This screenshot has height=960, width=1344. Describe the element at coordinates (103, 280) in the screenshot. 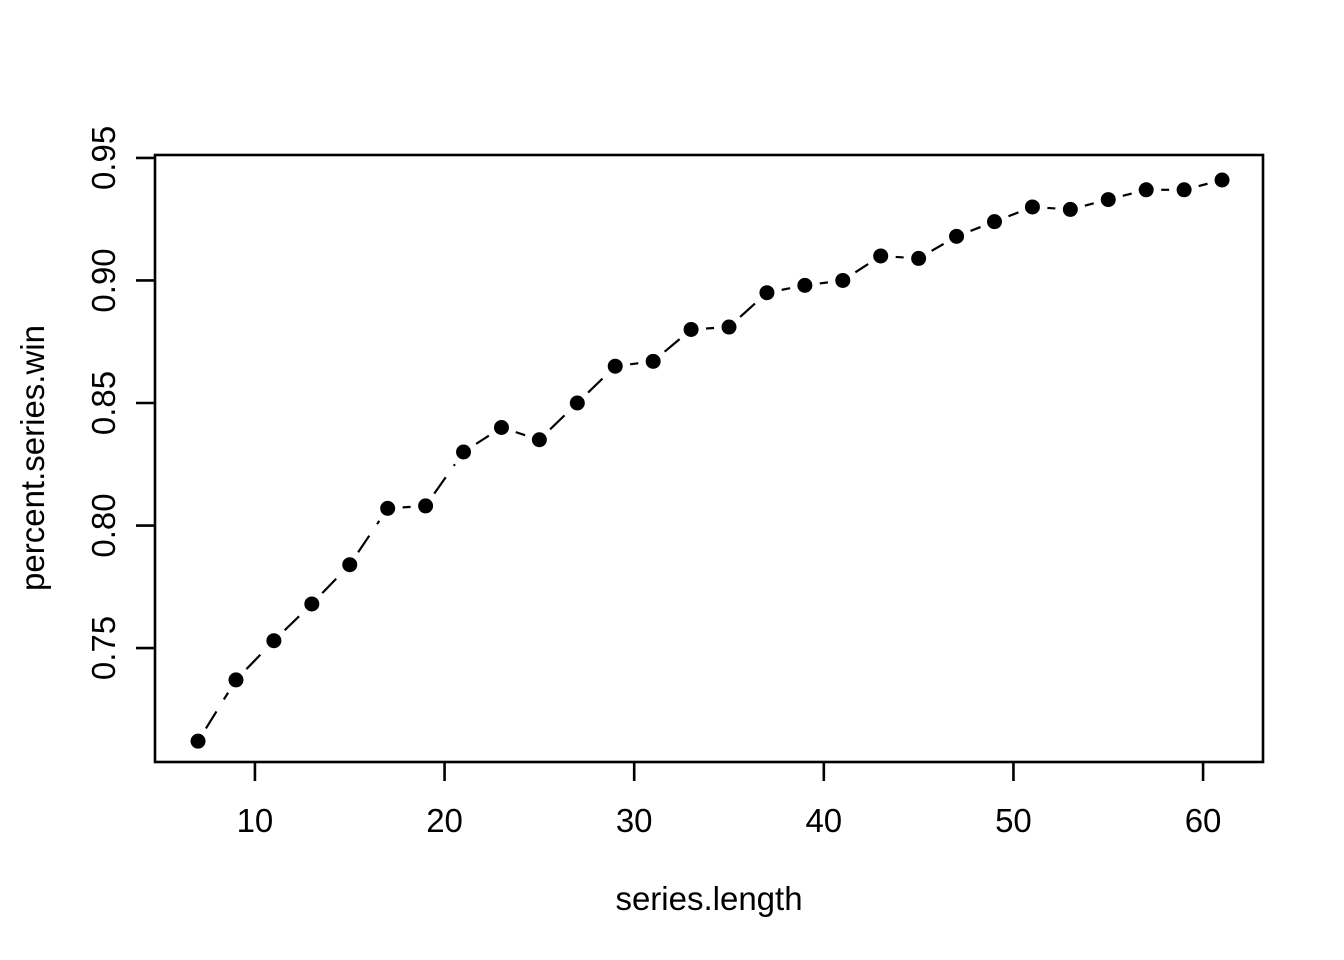

I see `y-tick-label: 0.90` at that location.